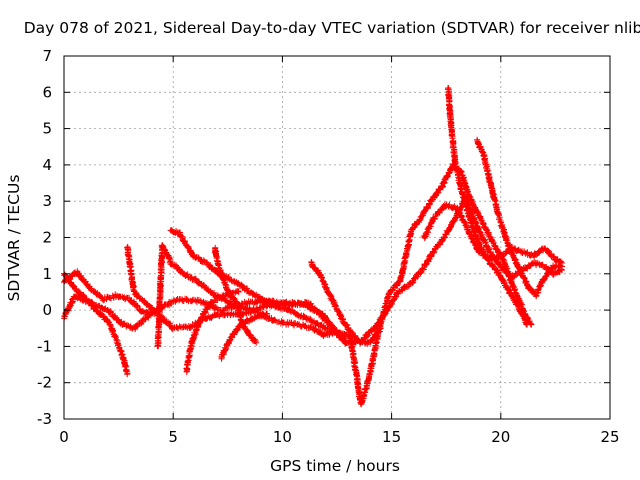  I want to click on series-trace-k, so click(487, 206).